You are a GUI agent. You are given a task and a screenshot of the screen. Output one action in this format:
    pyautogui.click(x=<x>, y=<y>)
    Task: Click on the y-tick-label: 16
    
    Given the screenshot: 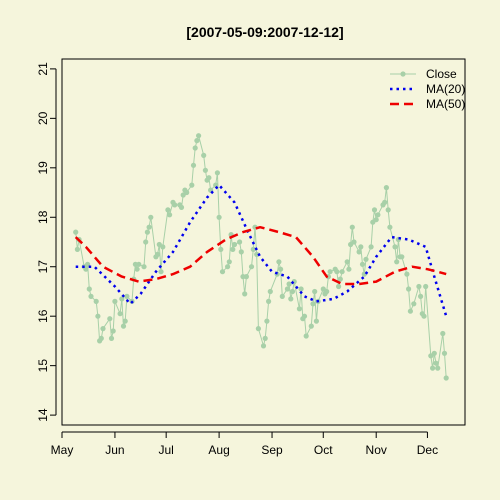 What is the action you would take?
    pyautogui.click(x=43, y=316)
    